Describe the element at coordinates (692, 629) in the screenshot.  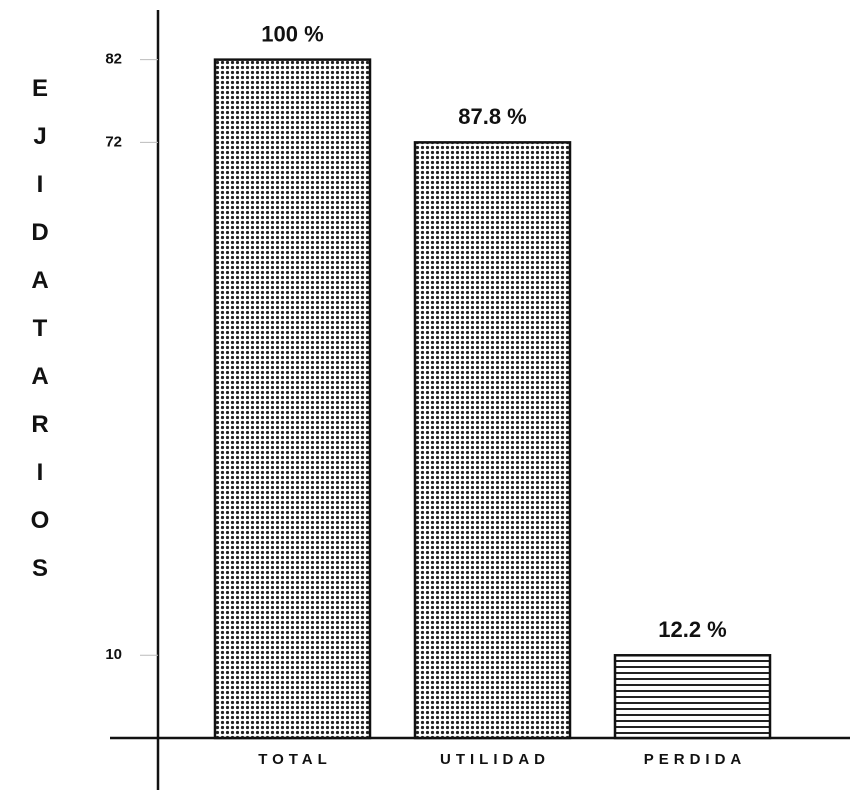
I see `bar-annotation: 12.2 %` at that location.